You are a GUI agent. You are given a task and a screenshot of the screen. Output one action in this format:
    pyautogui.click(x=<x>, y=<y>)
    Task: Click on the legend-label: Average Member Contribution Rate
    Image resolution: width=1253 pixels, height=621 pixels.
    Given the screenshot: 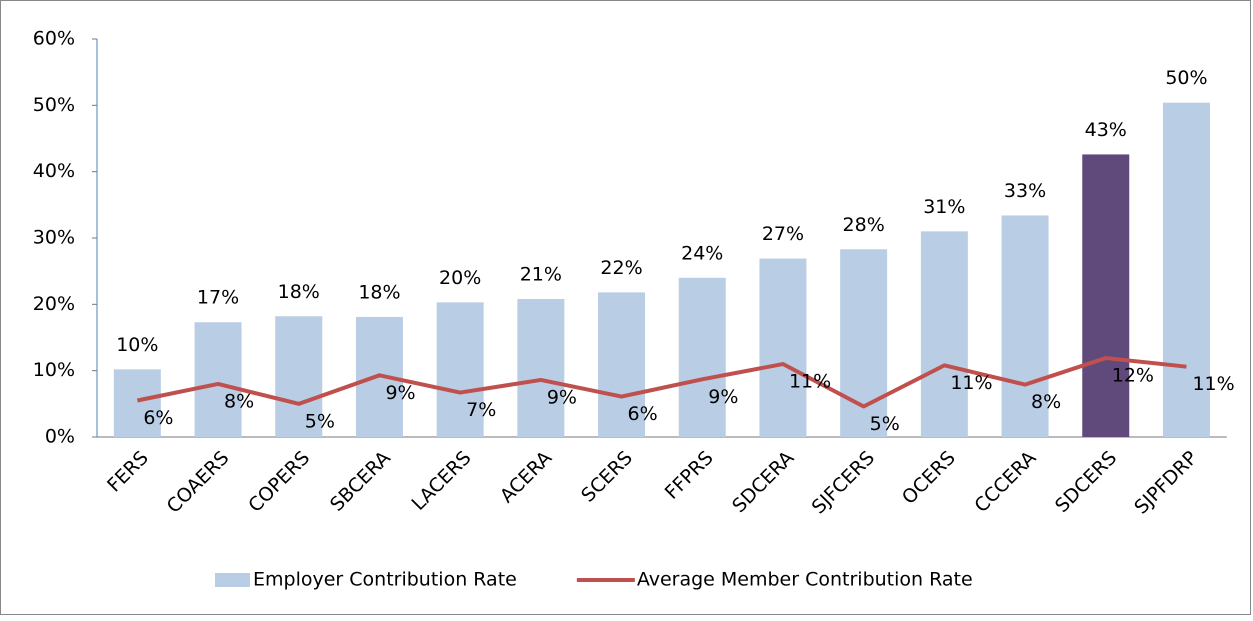 What is the action you would take?
    pyautogui.click(x=805, y=580)
    